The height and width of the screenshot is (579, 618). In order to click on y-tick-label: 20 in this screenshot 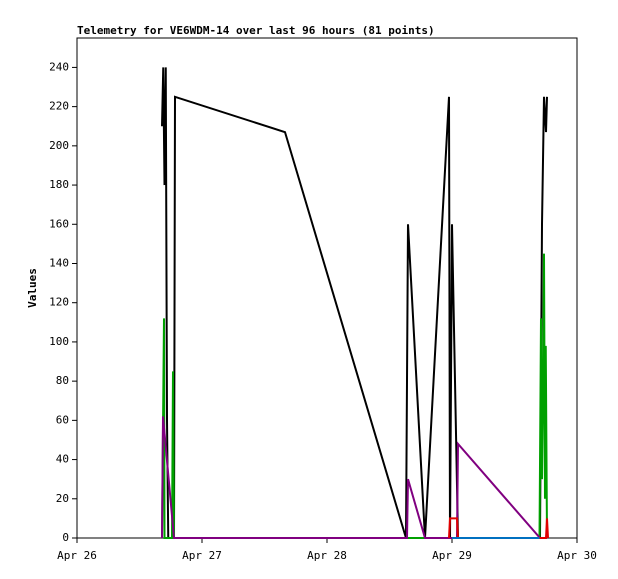, I will do `click(62, 498)`.